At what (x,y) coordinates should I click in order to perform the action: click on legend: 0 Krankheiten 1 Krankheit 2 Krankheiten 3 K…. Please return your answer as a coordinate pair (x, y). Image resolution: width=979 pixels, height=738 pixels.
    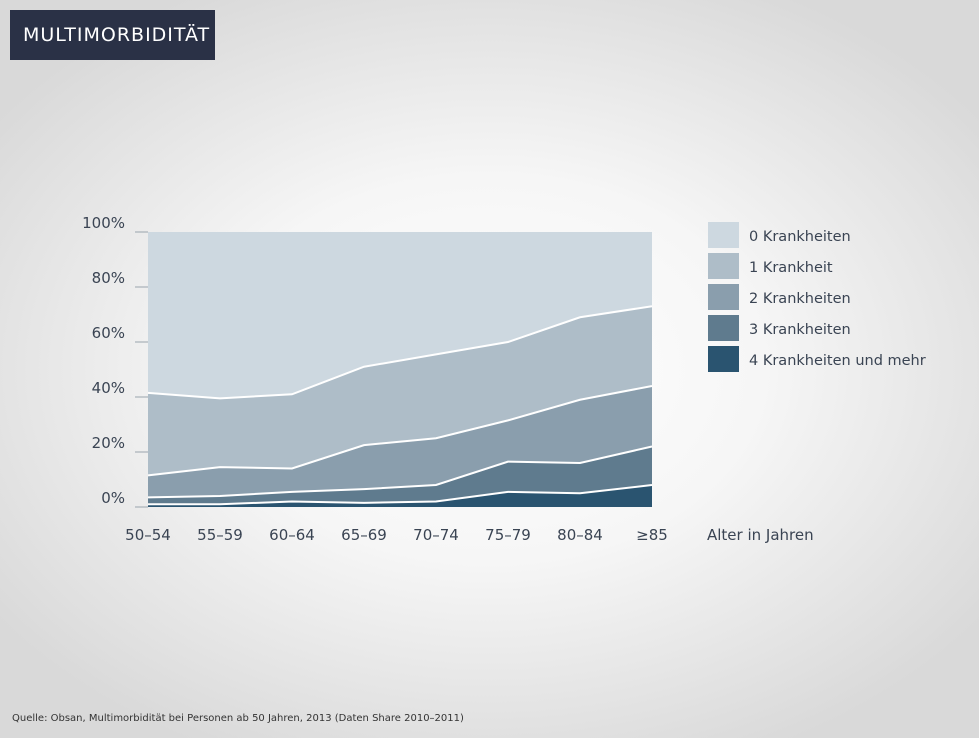
    Looking at the image, I should click on (817, 297).